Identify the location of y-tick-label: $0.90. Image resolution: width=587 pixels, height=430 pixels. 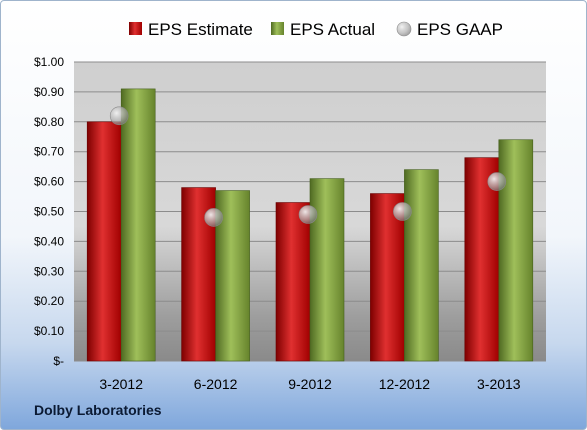
(49, 92).